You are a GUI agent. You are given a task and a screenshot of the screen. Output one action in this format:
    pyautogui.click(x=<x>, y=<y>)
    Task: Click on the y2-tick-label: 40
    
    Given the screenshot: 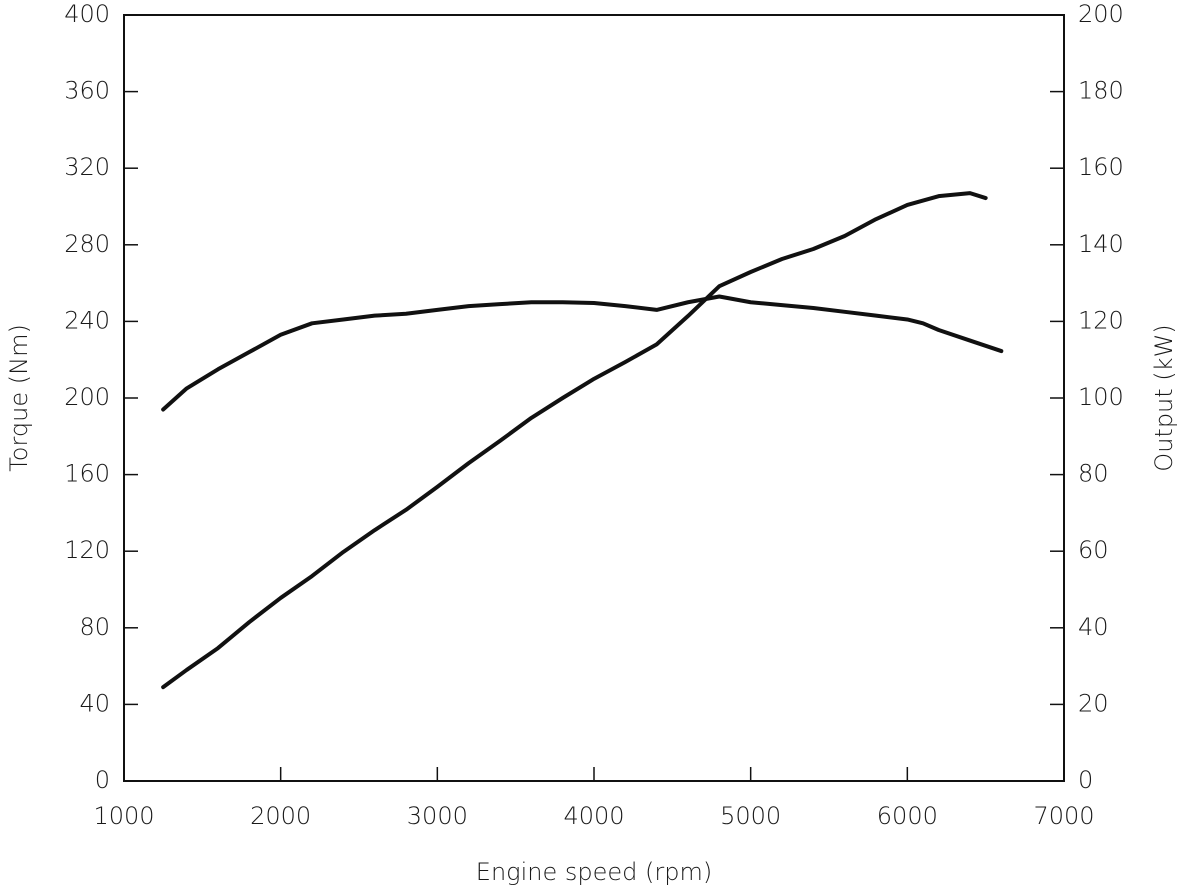 What is the action you would take?
    pyautogui.click(x=1093, y=627)
    